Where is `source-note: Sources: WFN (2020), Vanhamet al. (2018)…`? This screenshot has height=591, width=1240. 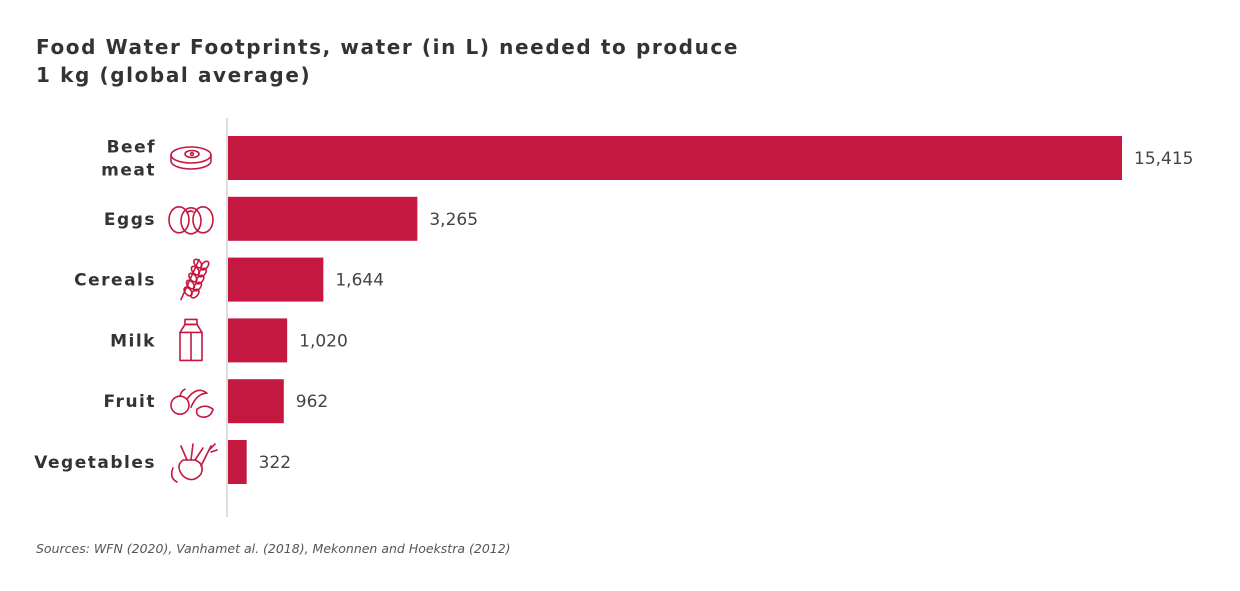 source-note: Sources: WFN (2020), Vanhamet al. (2018)… is located at coordinates (273, 548).